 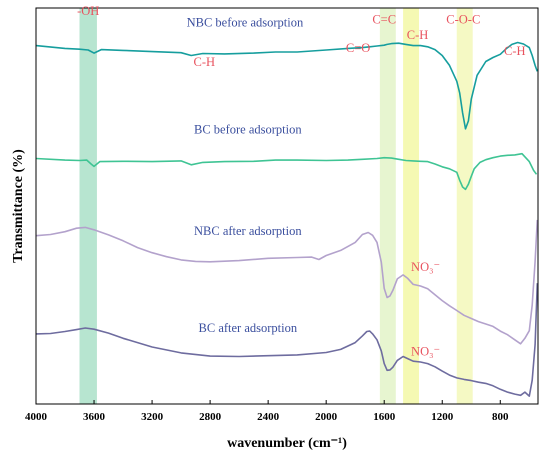 I want to click on x-tick-label-5: 2000, so click(x=326, y=417).